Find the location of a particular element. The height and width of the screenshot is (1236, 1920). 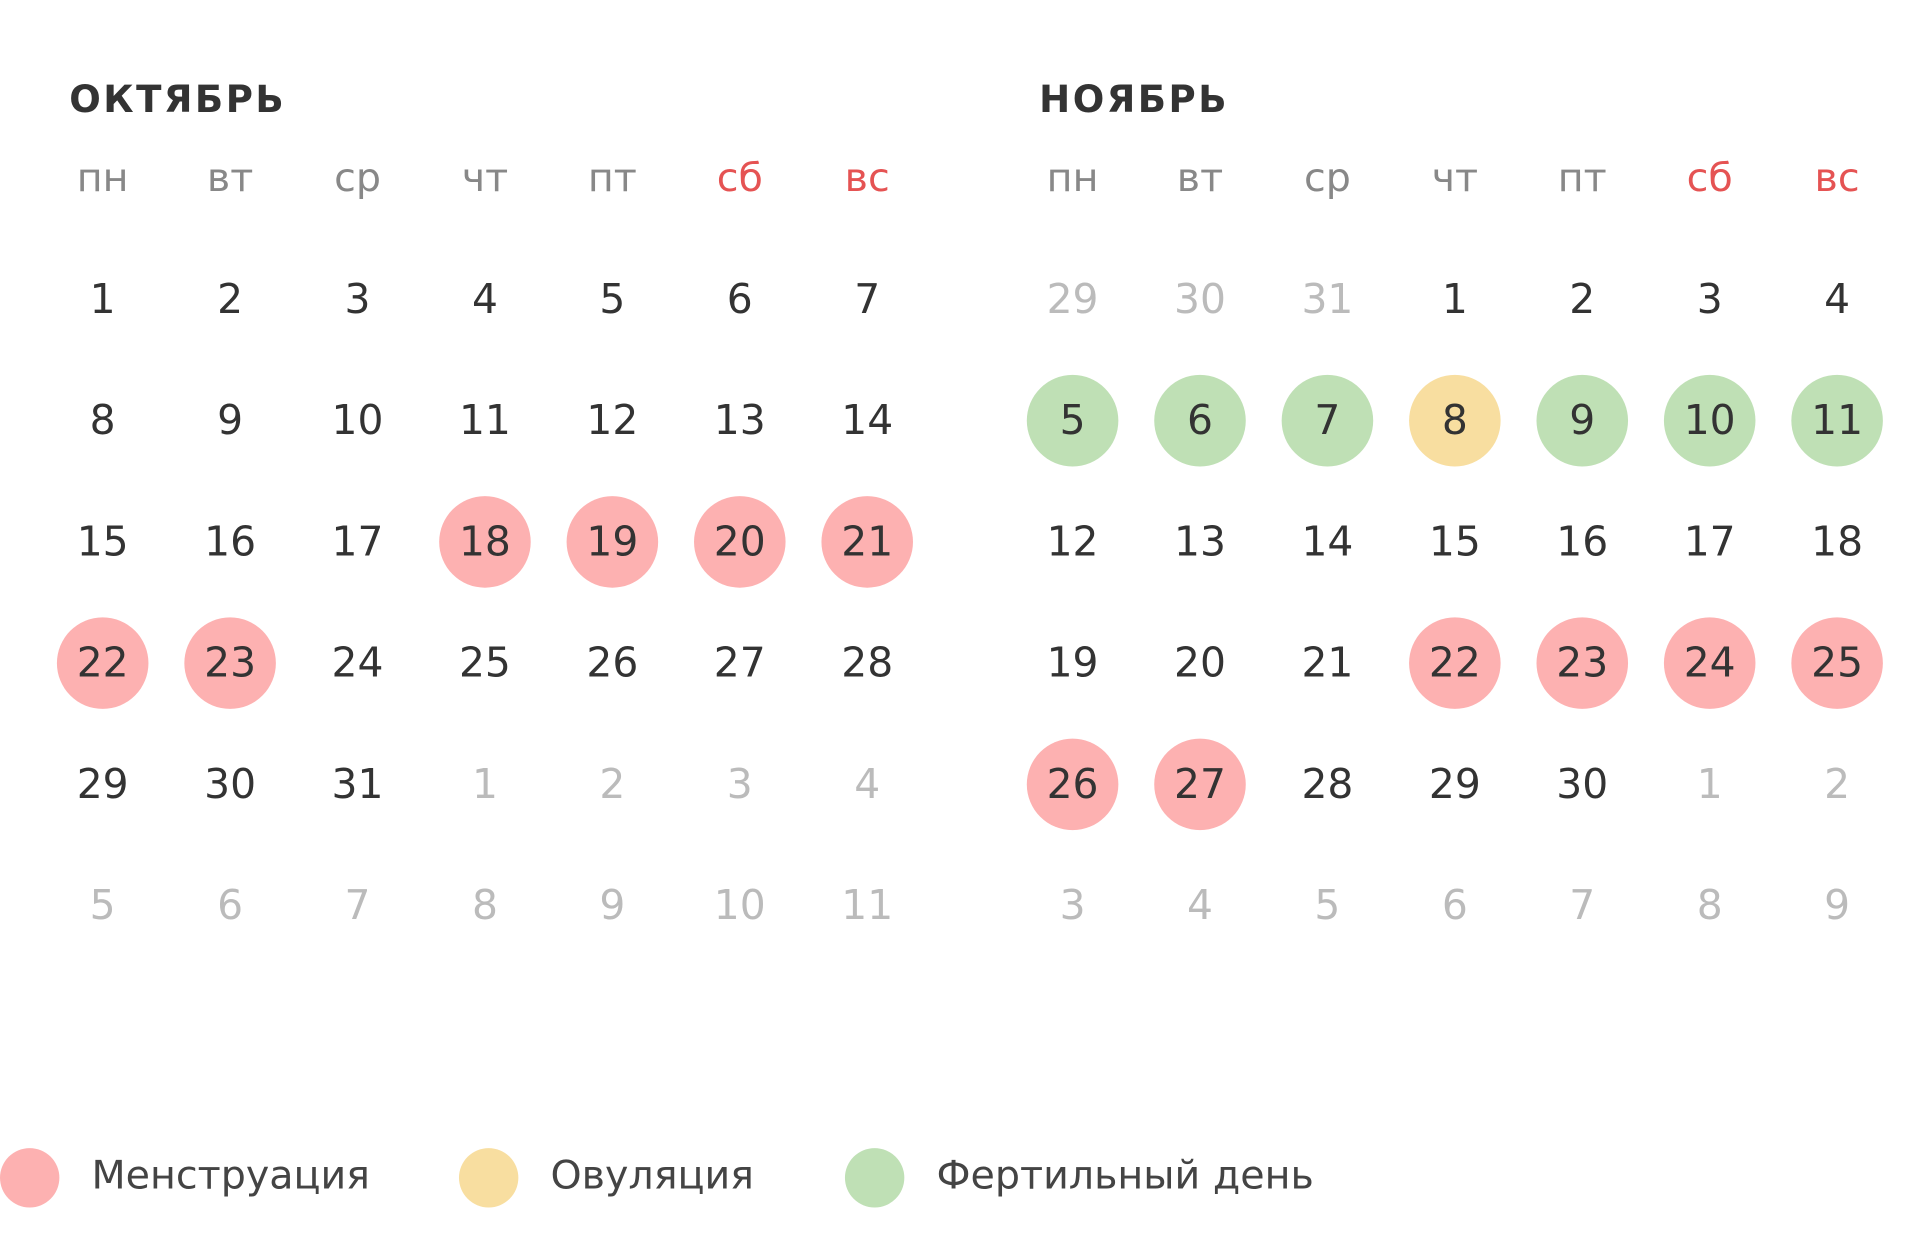

day: 25 is located at coordinates (1837, 663).